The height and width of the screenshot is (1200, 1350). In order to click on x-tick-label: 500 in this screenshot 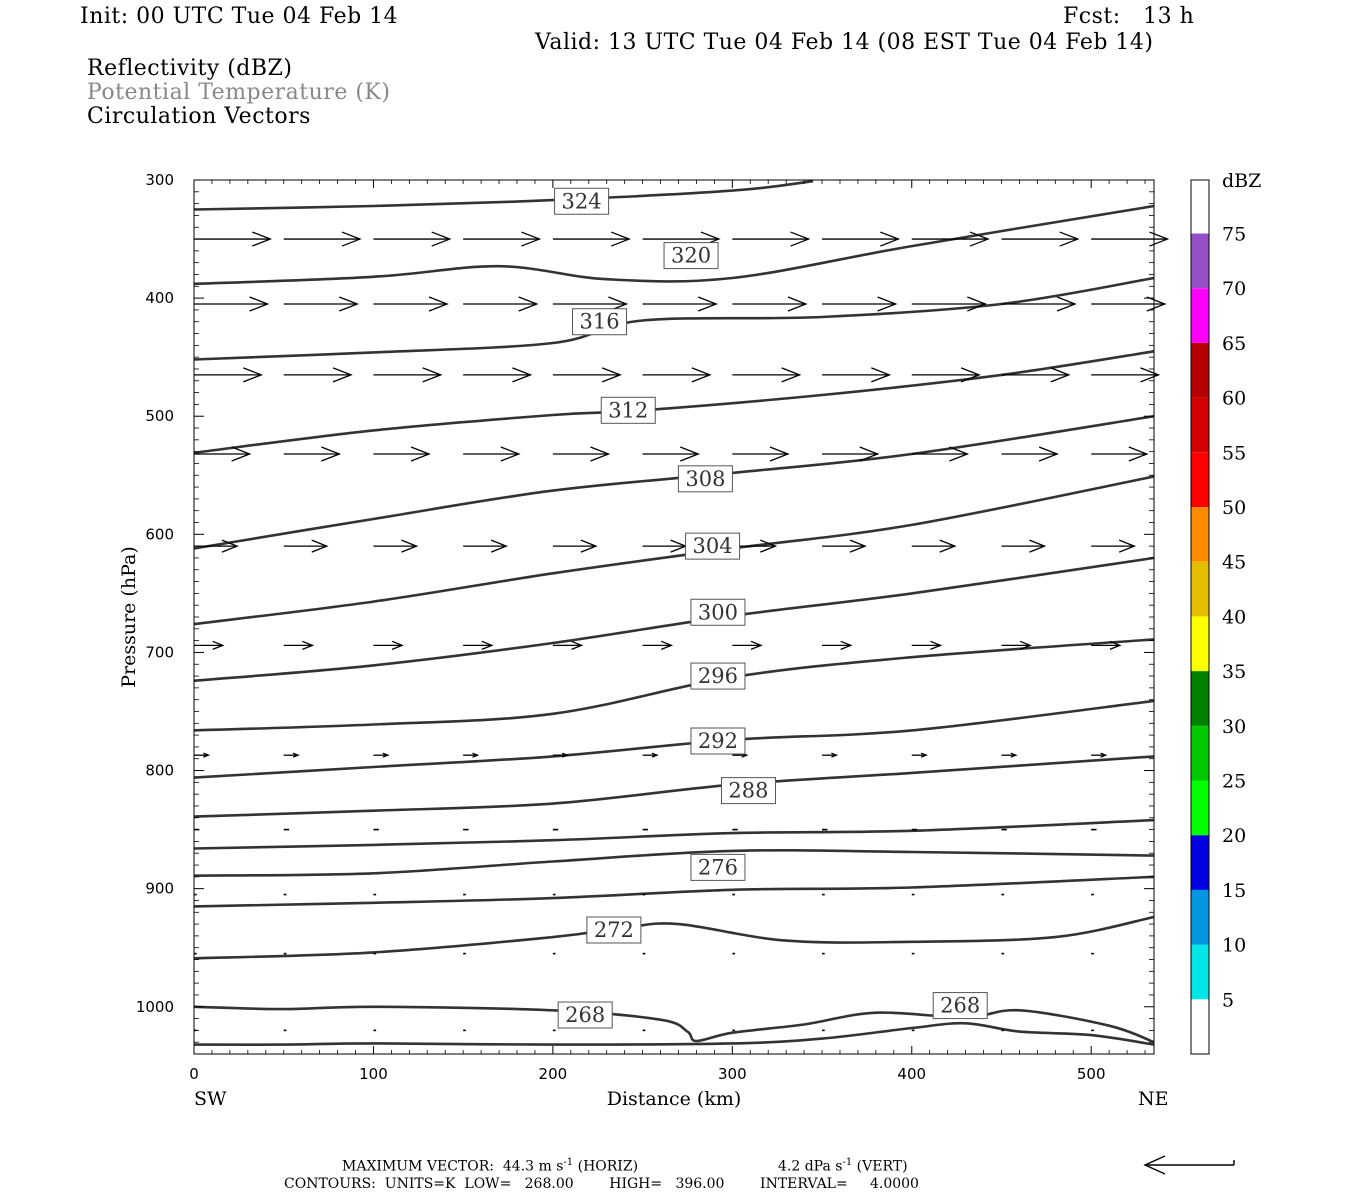, I will do `click(1091, 1074)`.